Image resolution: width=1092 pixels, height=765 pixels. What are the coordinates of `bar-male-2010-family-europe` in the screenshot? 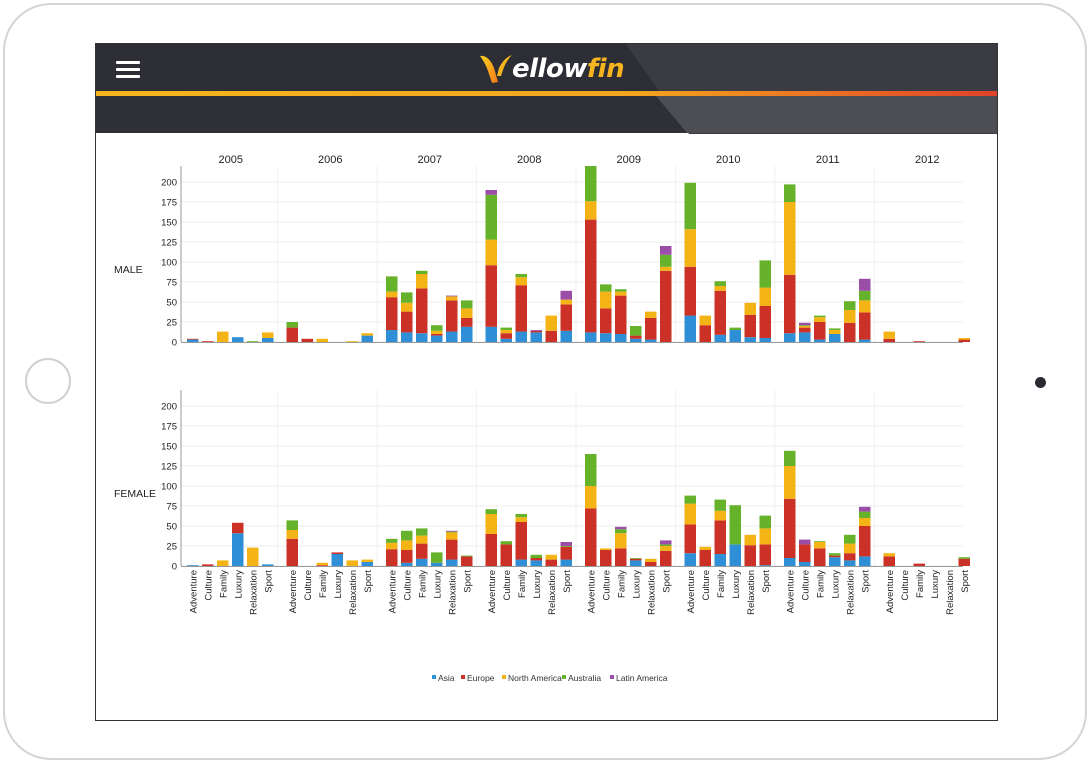 It's located at (720, 312).